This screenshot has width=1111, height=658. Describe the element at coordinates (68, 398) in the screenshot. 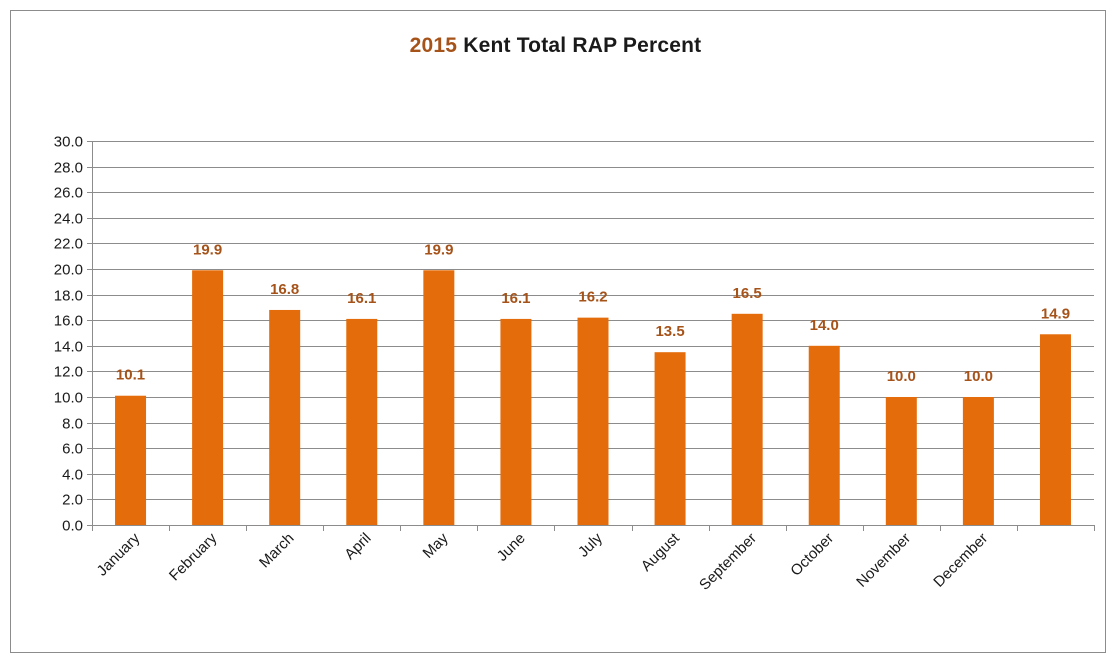

I see `y-tick-label: 10.0` at that location.